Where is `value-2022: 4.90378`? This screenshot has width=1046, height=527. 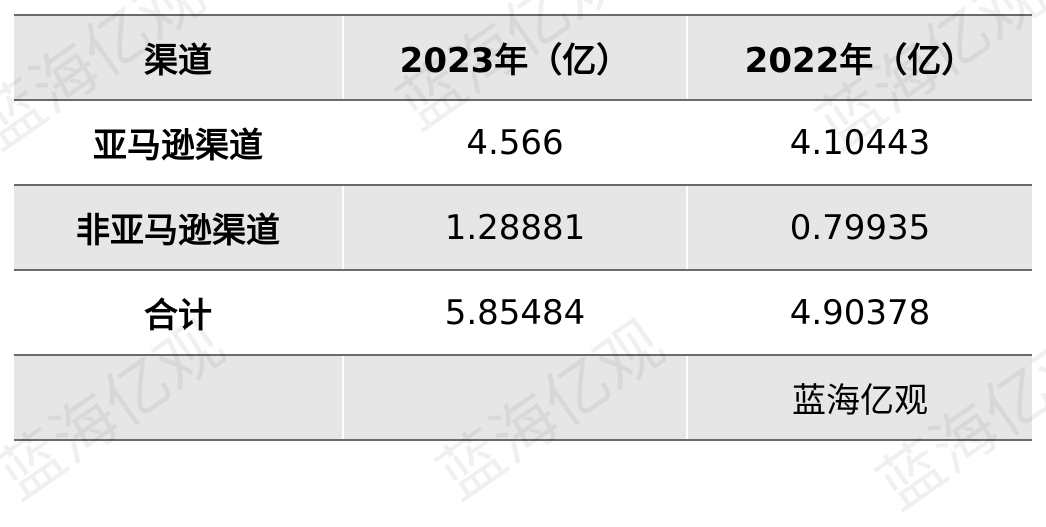
value-2022: 4.90378 is located at coordinates (860, 312).